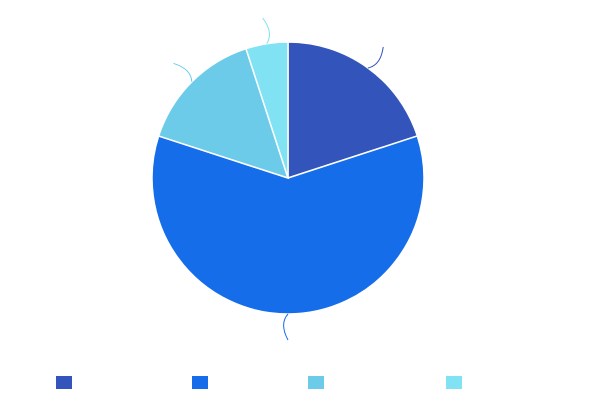 The height and width of the screenshot is (410, 606). I want to click on legend, so click(259, 382).